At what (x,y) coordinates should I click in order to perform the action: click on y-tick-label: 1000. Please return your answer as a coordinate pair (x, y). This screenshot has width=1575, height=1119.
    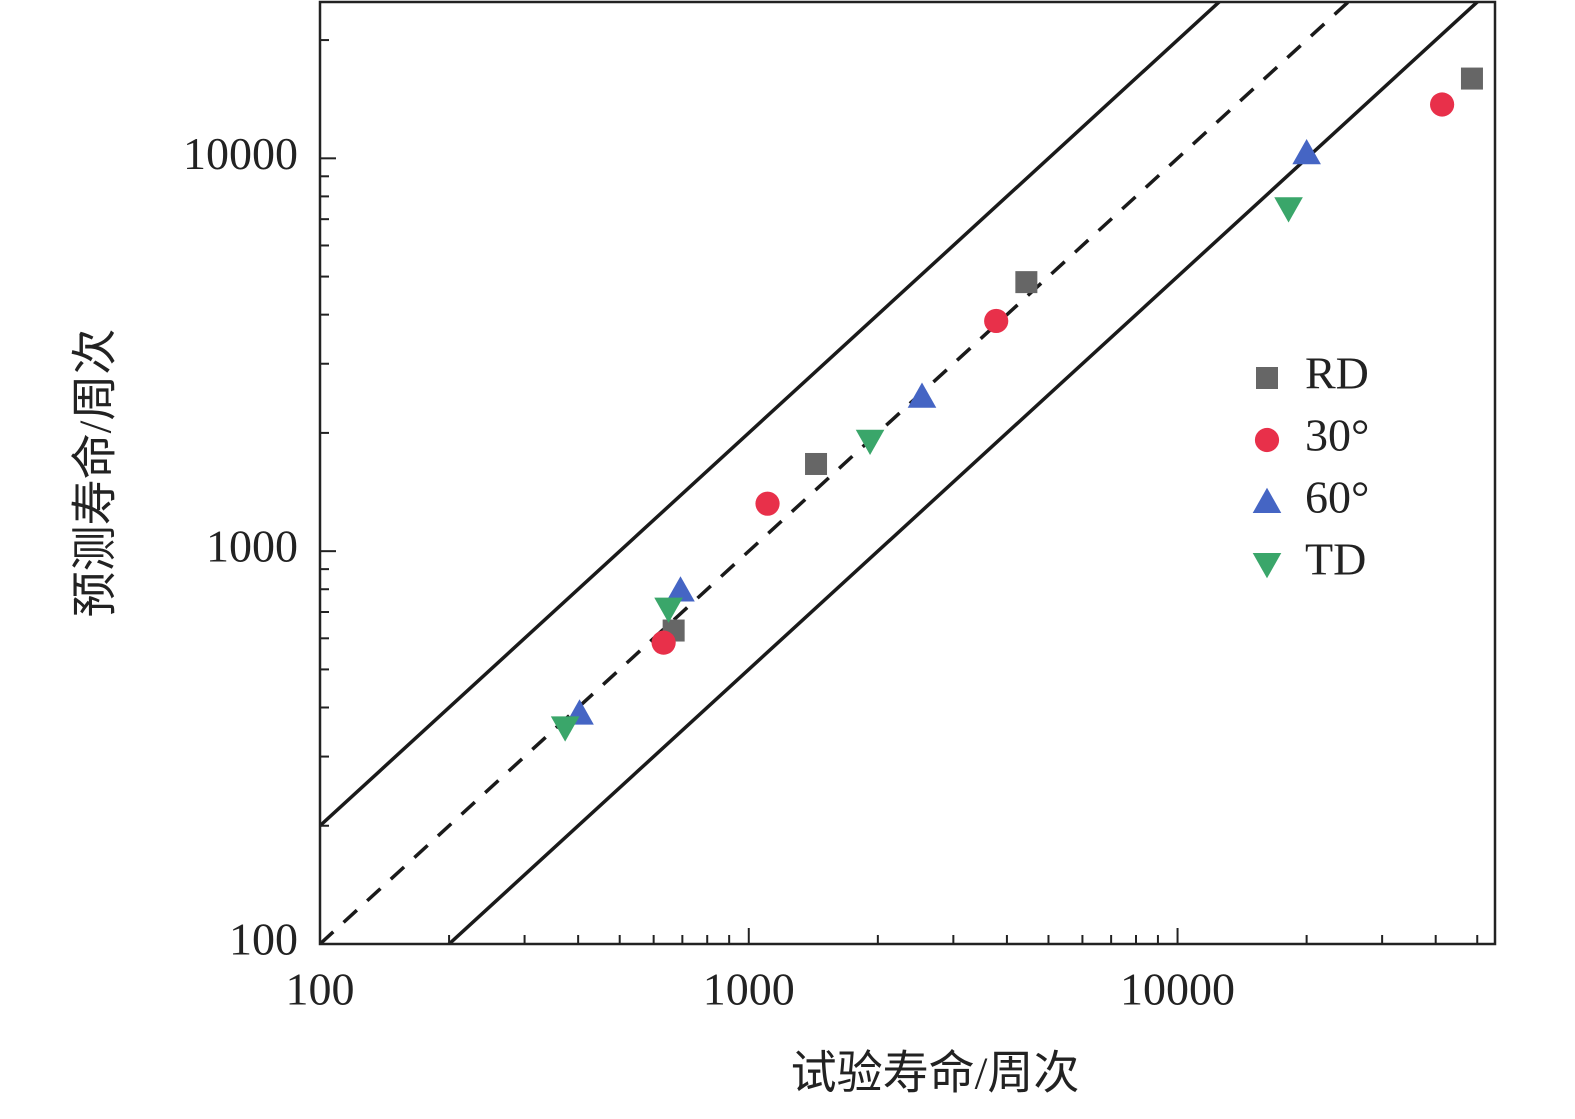
    Looking at the image, I should click on (252, 546).